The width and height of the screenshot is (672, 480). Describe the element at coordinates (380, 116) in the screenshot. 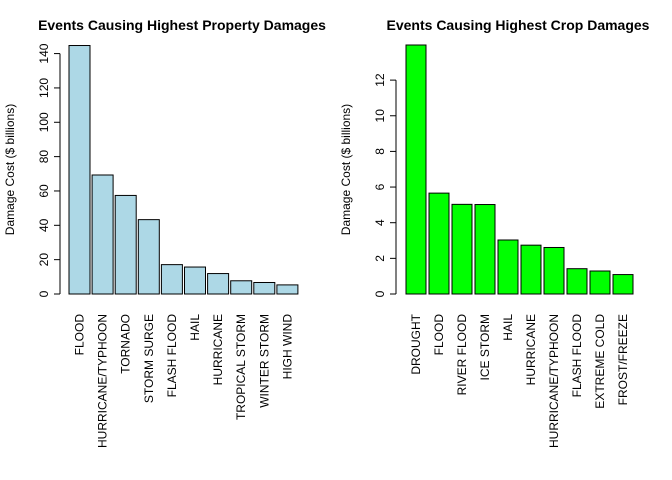

I see `y-tick-label: 10` at that location.